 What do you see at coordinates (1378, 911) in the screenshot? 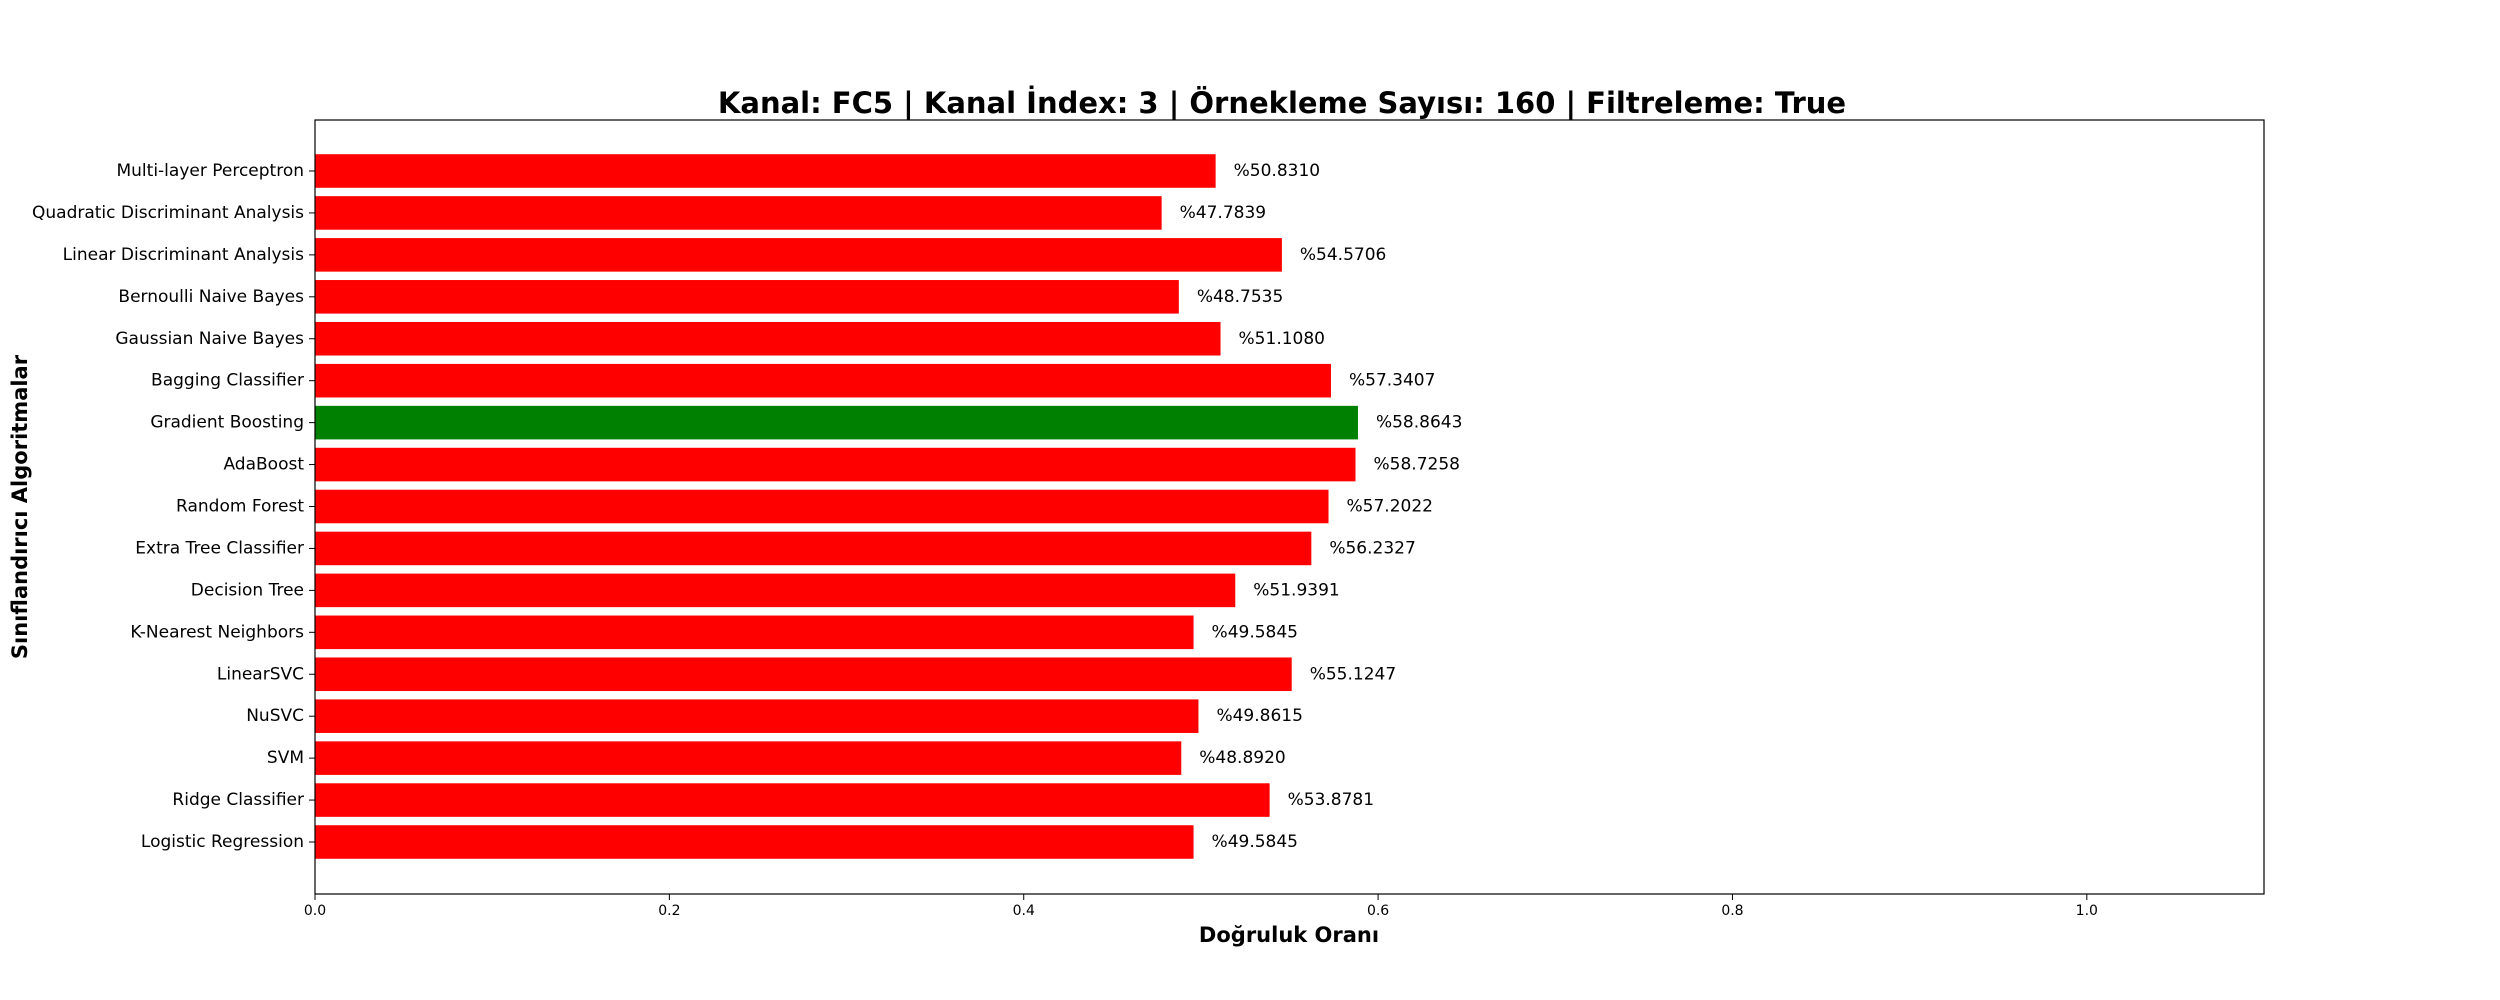
I see `x-tick-label: 0.6` at bounding box center [1378, 911].